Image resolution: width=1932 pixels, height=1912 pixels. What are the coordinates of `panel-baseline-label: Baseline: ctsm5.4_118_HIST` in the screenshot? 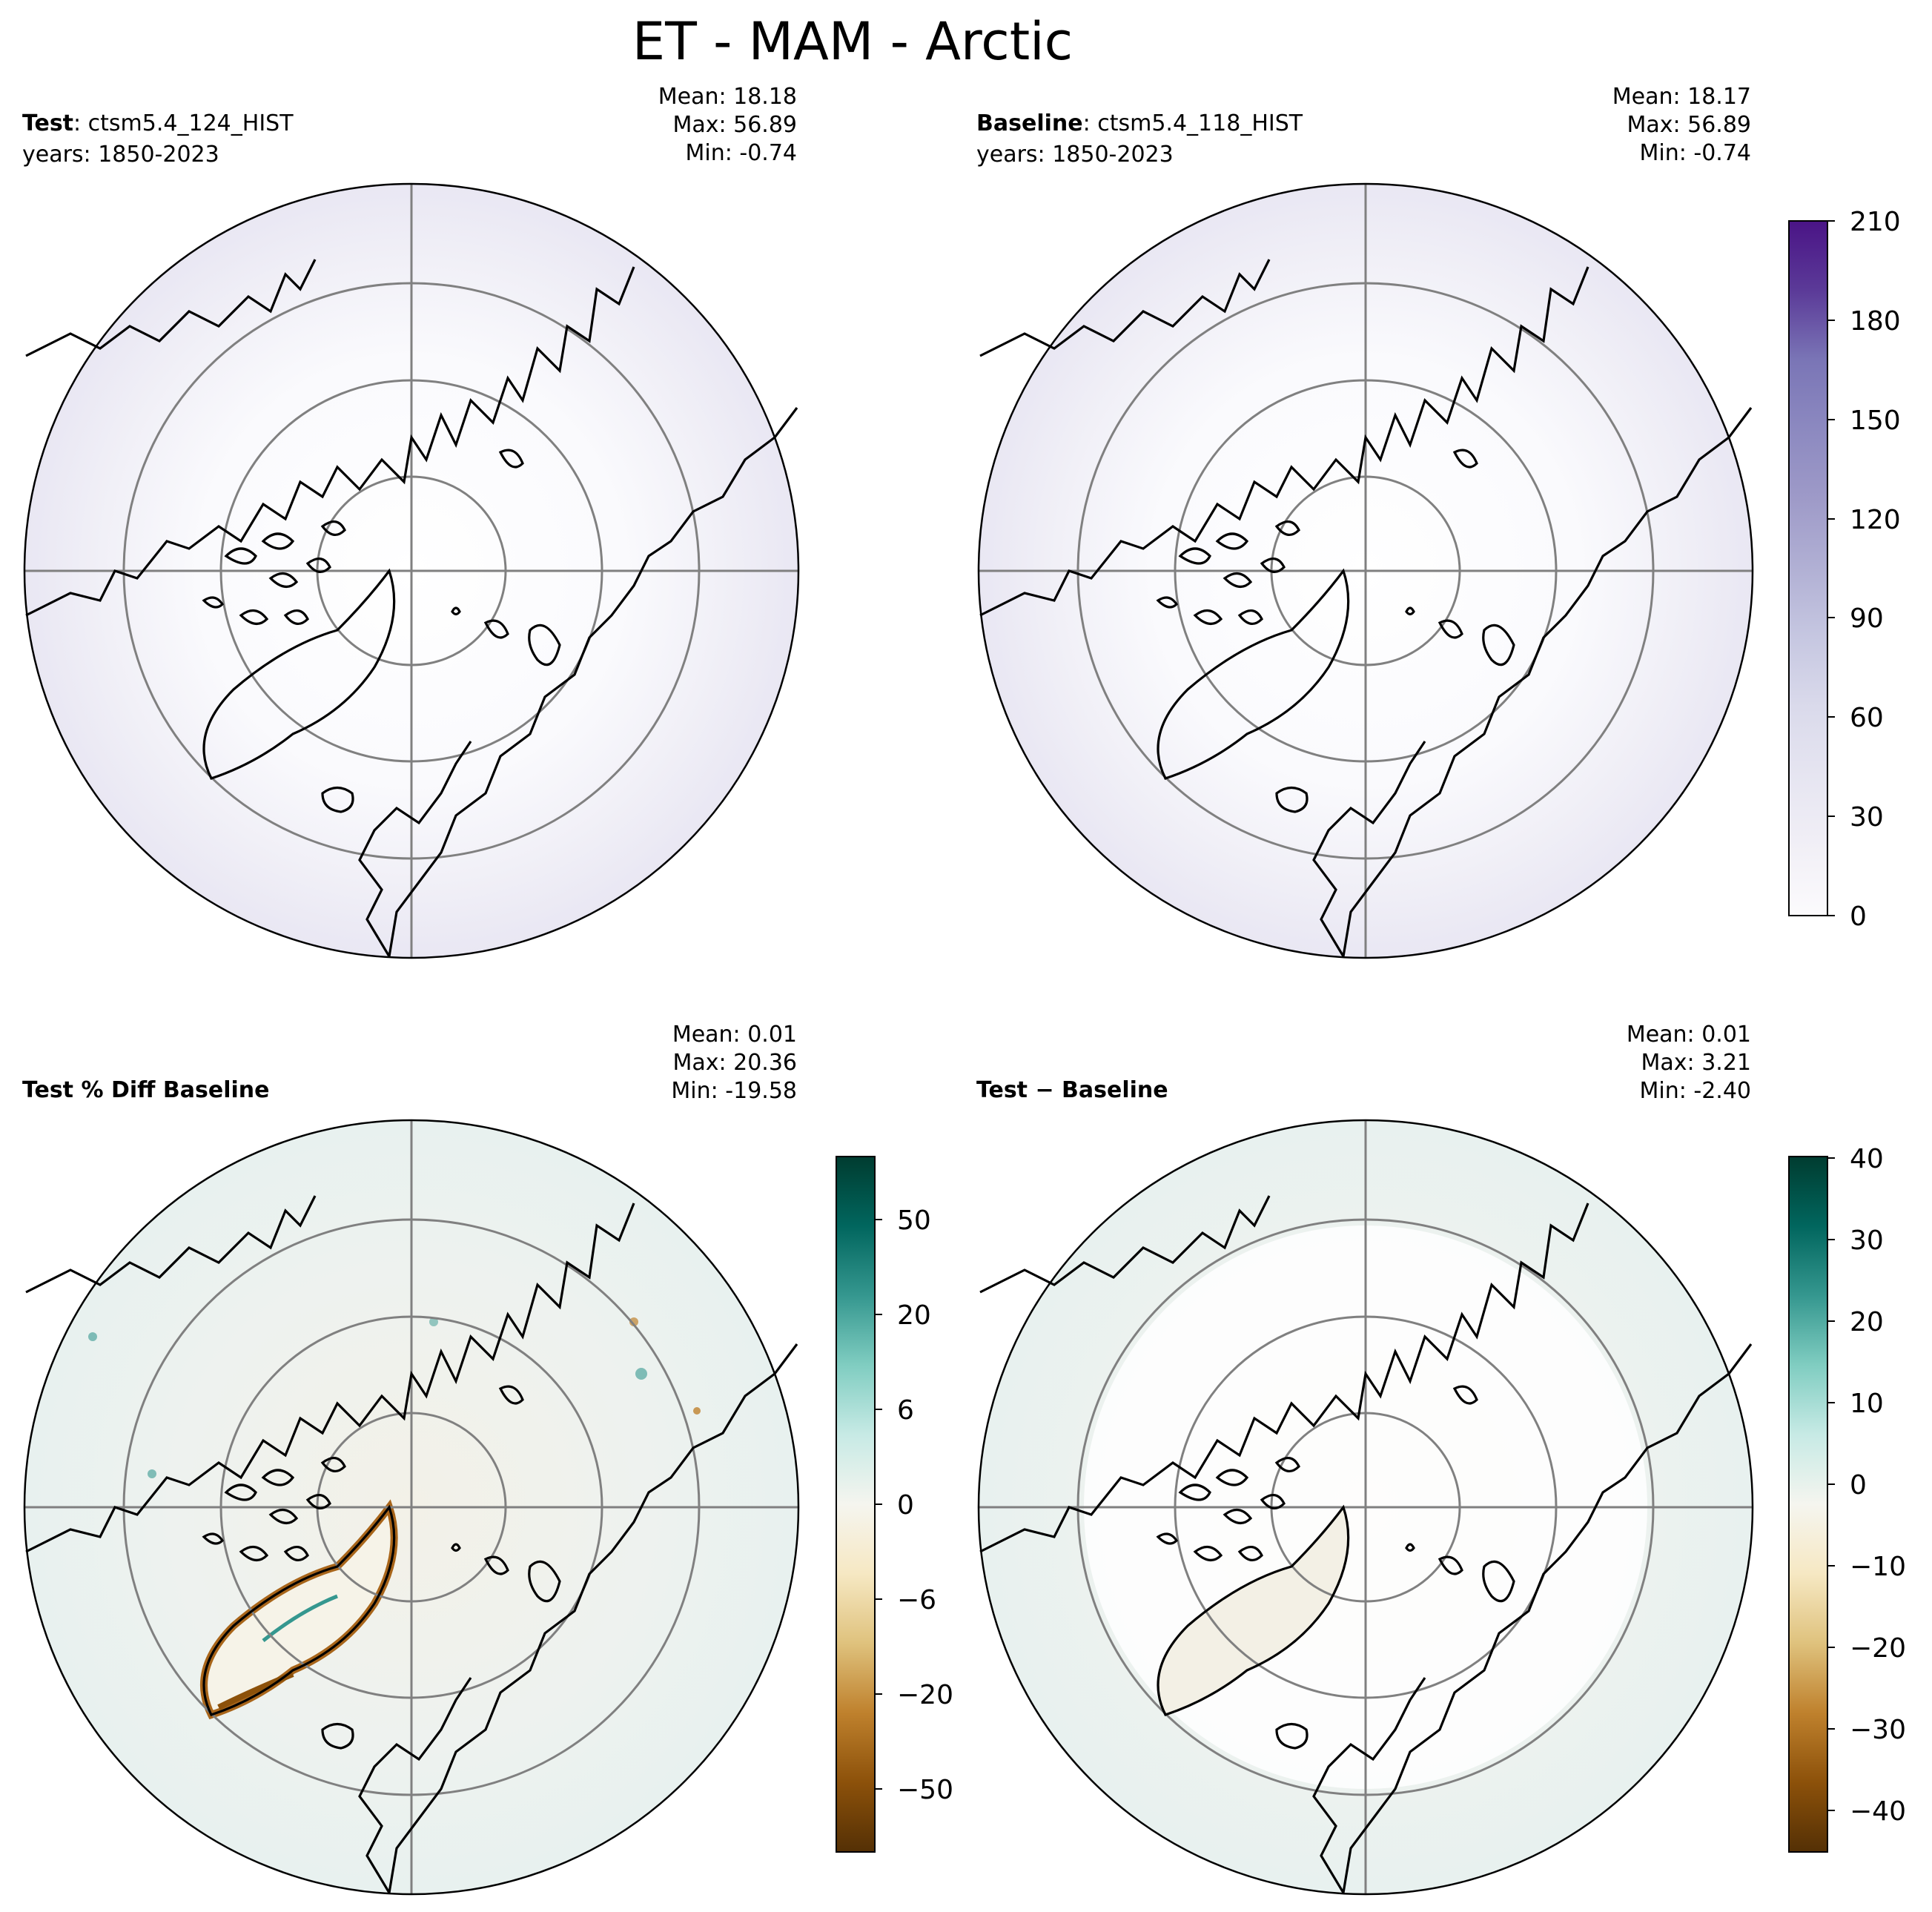 It's located at (1139, 123).